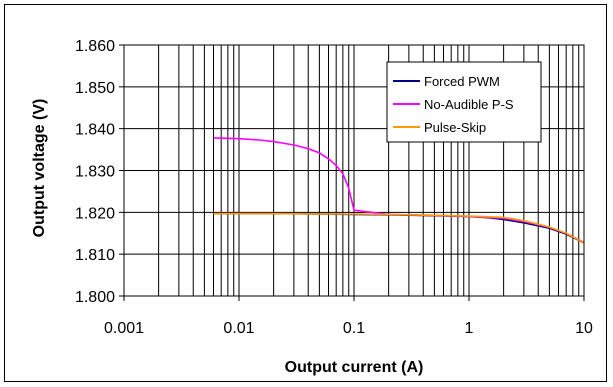  Describe the element at coordinates (238, 328) in the screenshot. I see `x-tick-label: 0.01` at that location.